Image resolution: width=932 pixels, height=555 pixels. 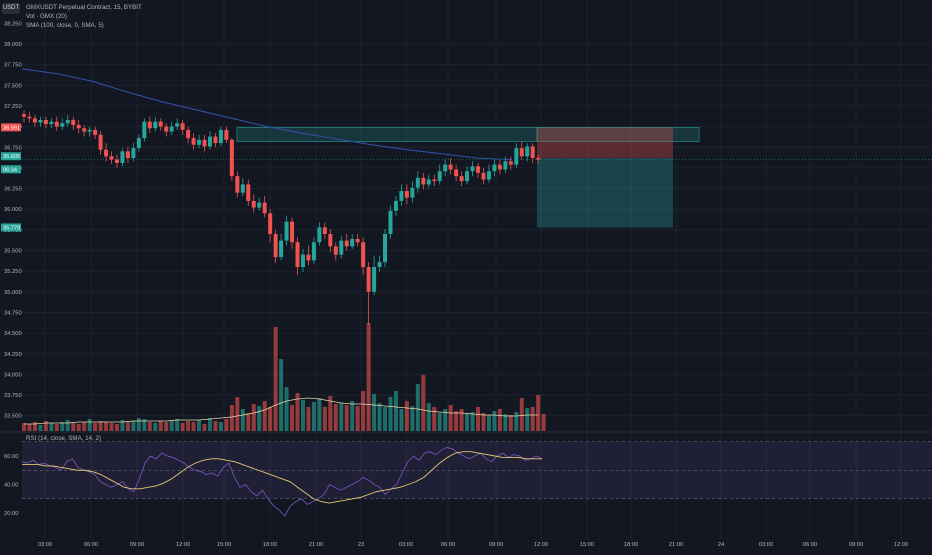 I want to click on time-axis-tick: 12:00, so click(x=541, y=545).